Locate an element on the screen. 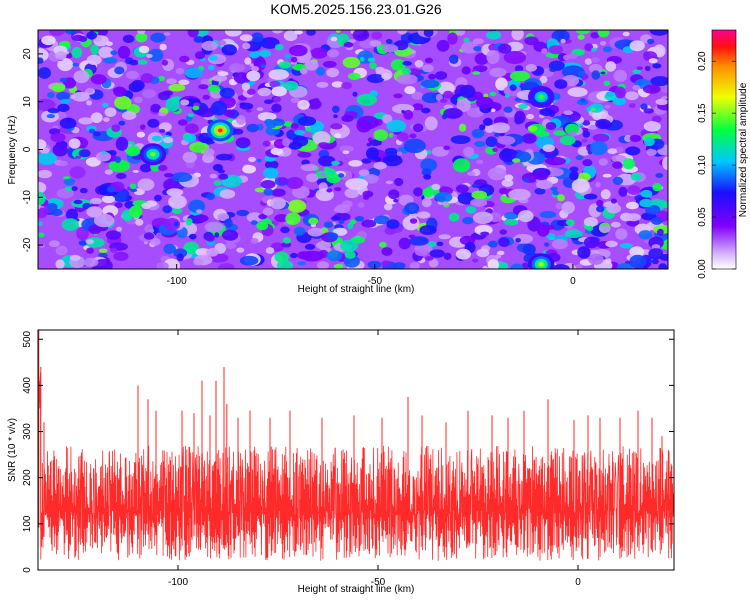 This screenshot has width=750, height=600. spectrogram-hotspot is located at coordinates (541, 96).